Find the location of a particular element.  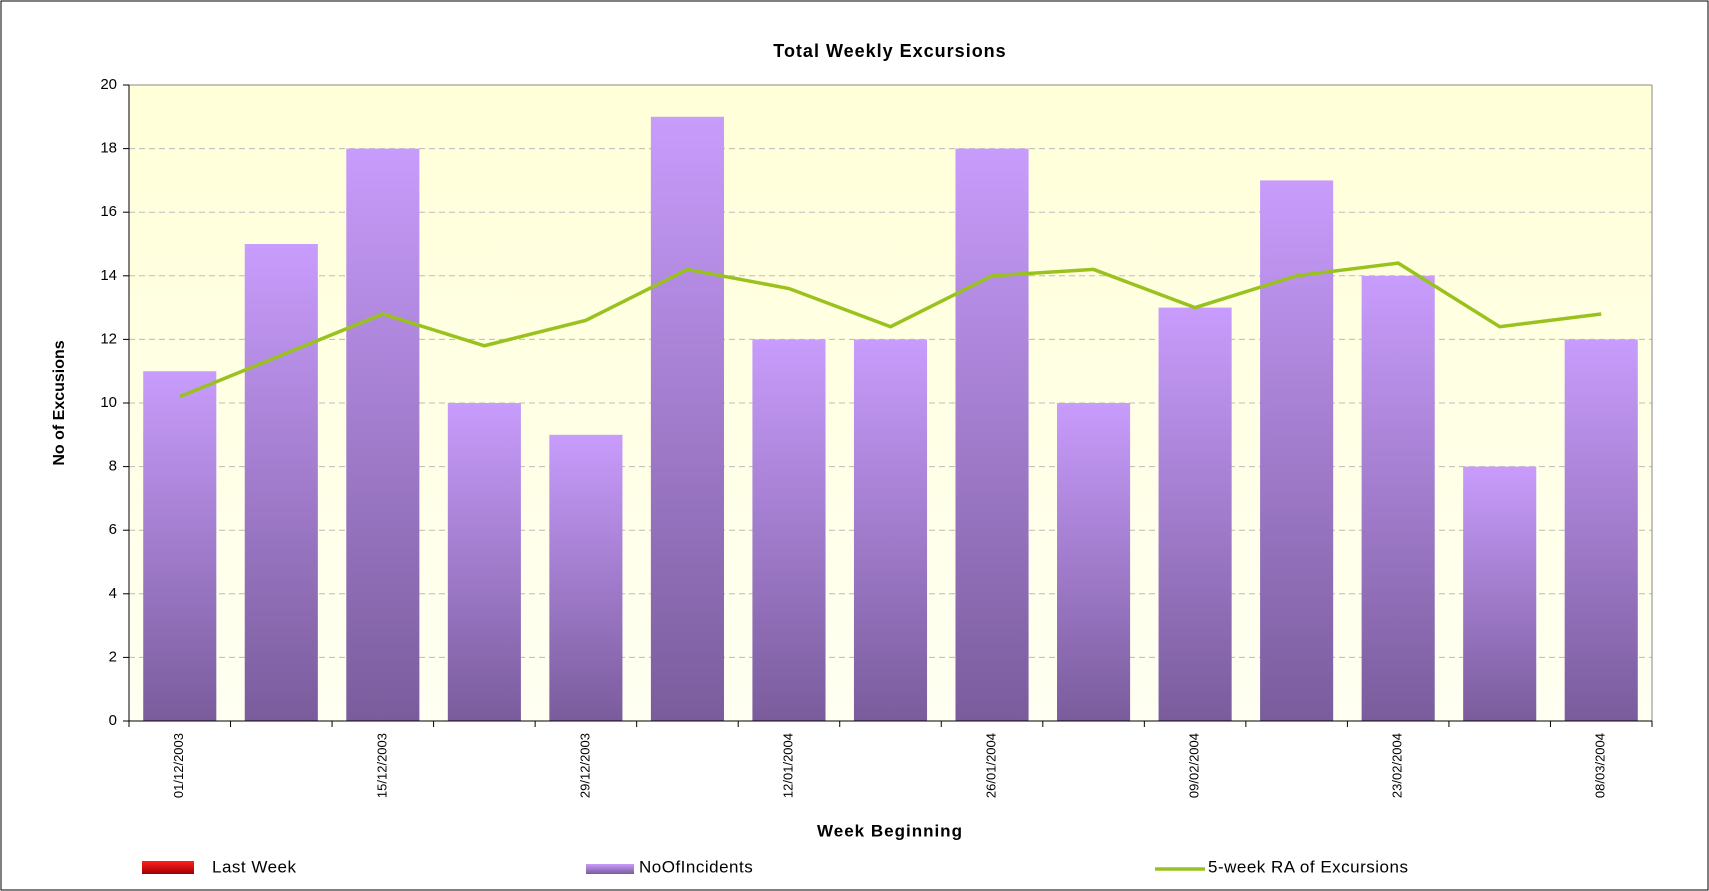

x-tick-label: 23/02/2004 is located at coordinates (1397, 765).